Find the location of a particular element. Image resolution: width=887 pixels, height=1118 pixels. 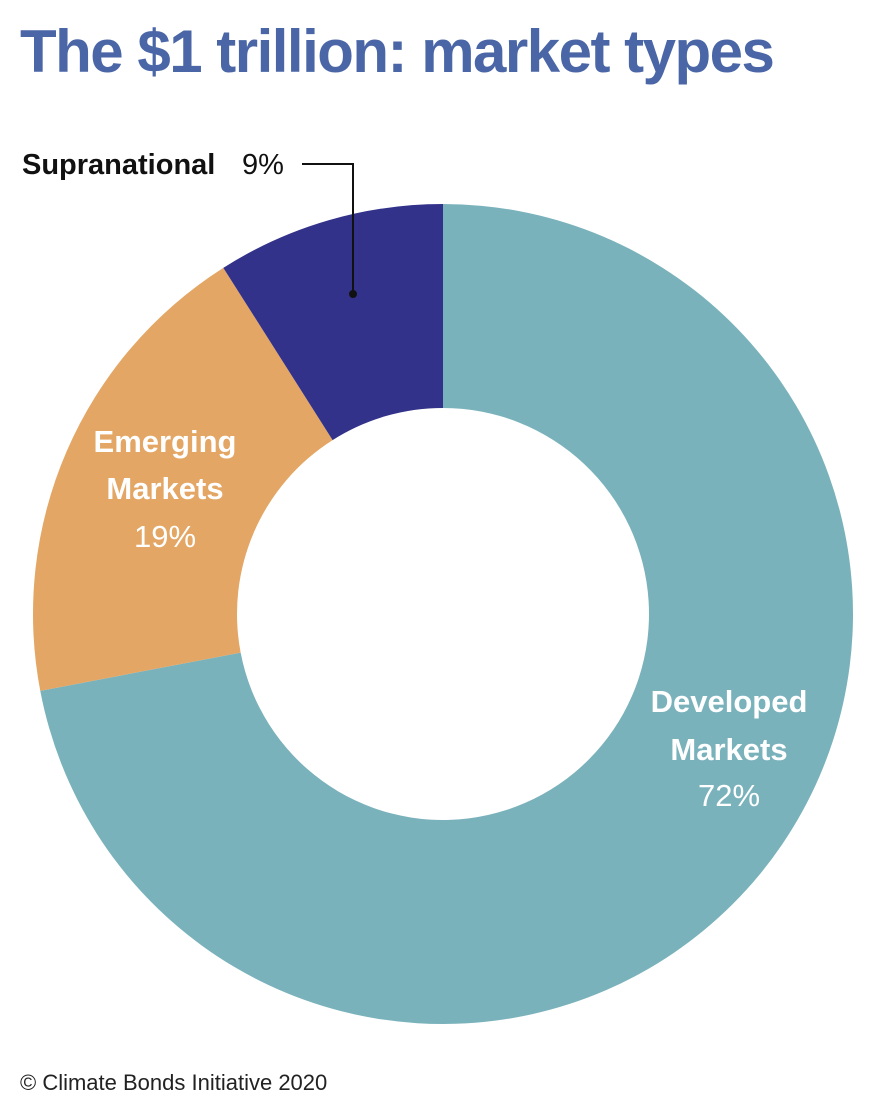

callout-leader-line is located at coordinates (328, 228).